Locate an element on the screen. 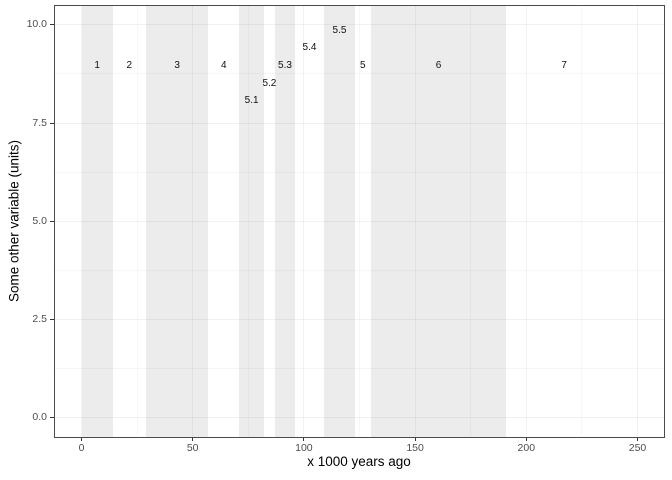  stage-label-4: 4 is located at coordinates (224, 66).